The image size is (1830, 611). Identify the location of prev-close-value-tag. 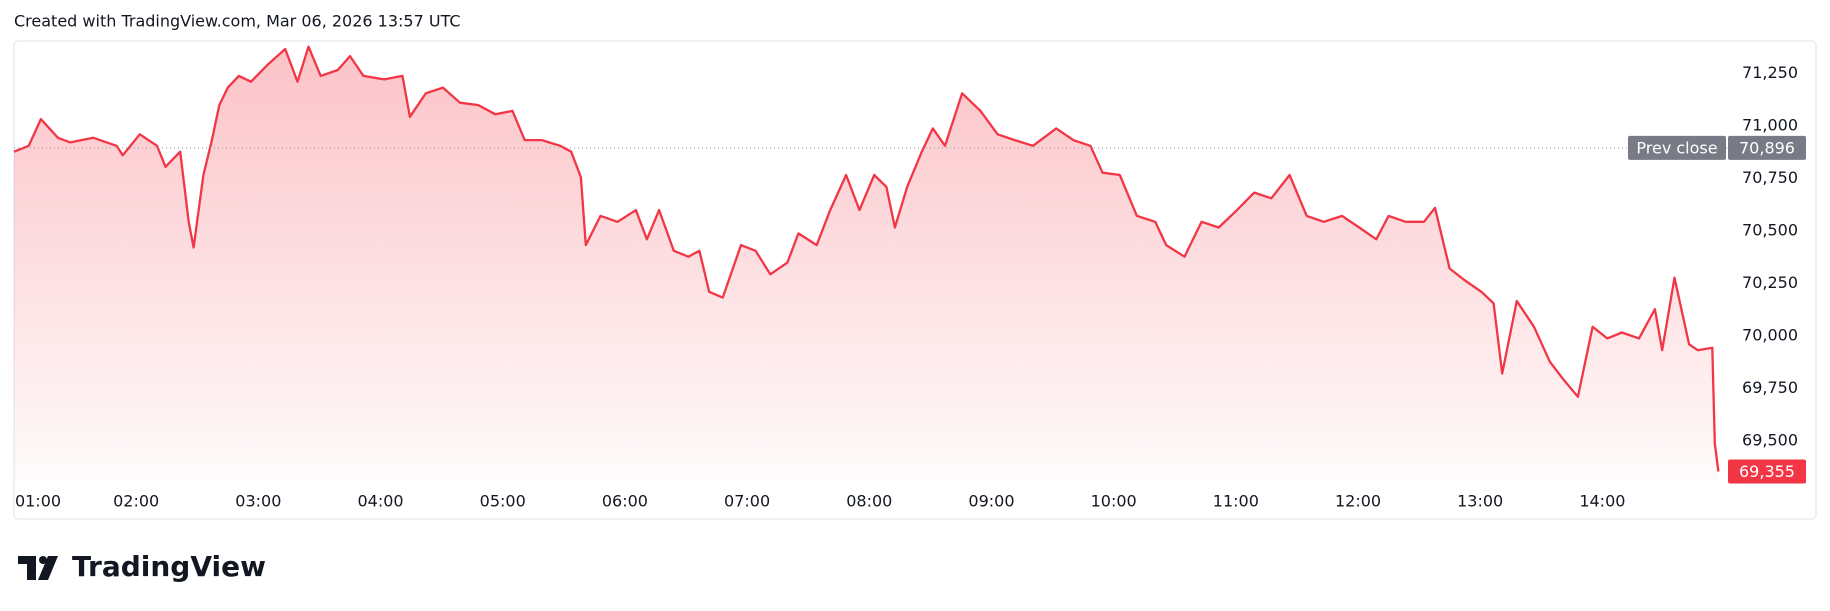
(1767, 147).